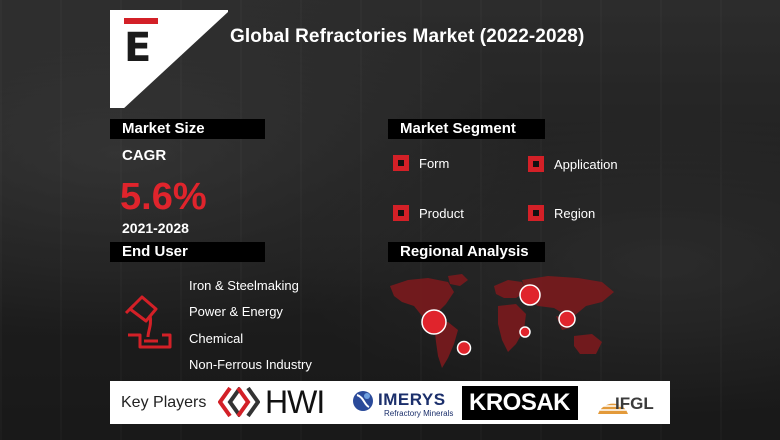 The width and height of the screenshot is (780, 440). What do you see at coordinates (466, 252) in the screenshot?
I see `regional-analysis-heading: Regional Analysis` at bounding box center [466, 252].